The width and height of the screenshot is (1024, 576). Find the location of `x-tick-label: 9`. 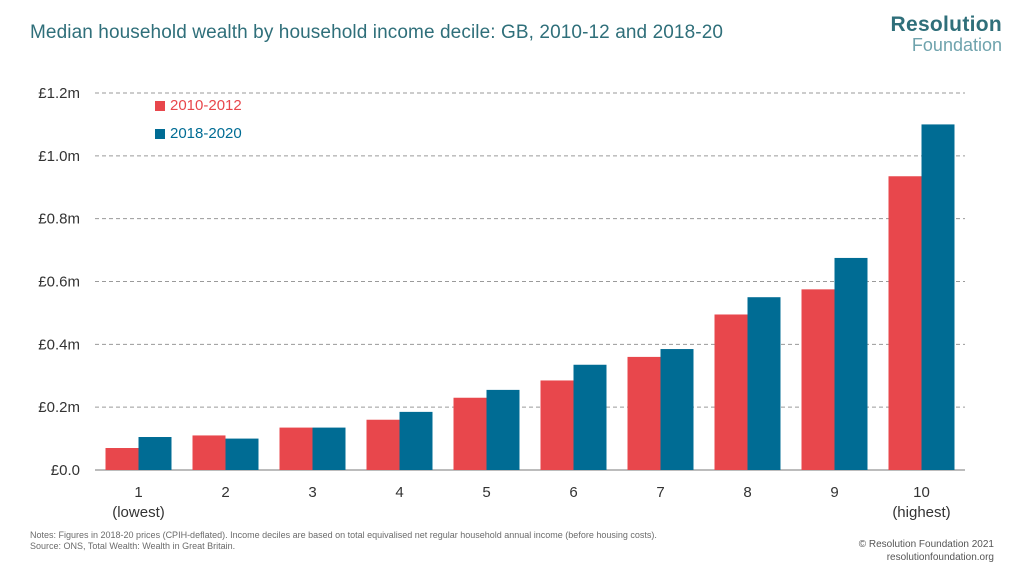

x-tick-label: 9 is located at coordinates (834, 492).